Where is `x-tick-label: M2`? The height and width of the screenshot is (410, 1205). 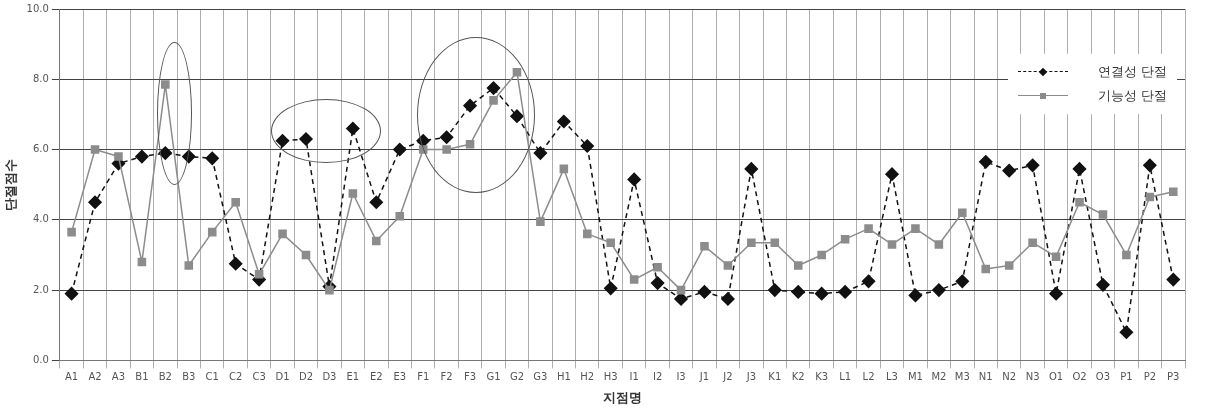
x-tick-label: M2 is located at coordinates (939, 376).